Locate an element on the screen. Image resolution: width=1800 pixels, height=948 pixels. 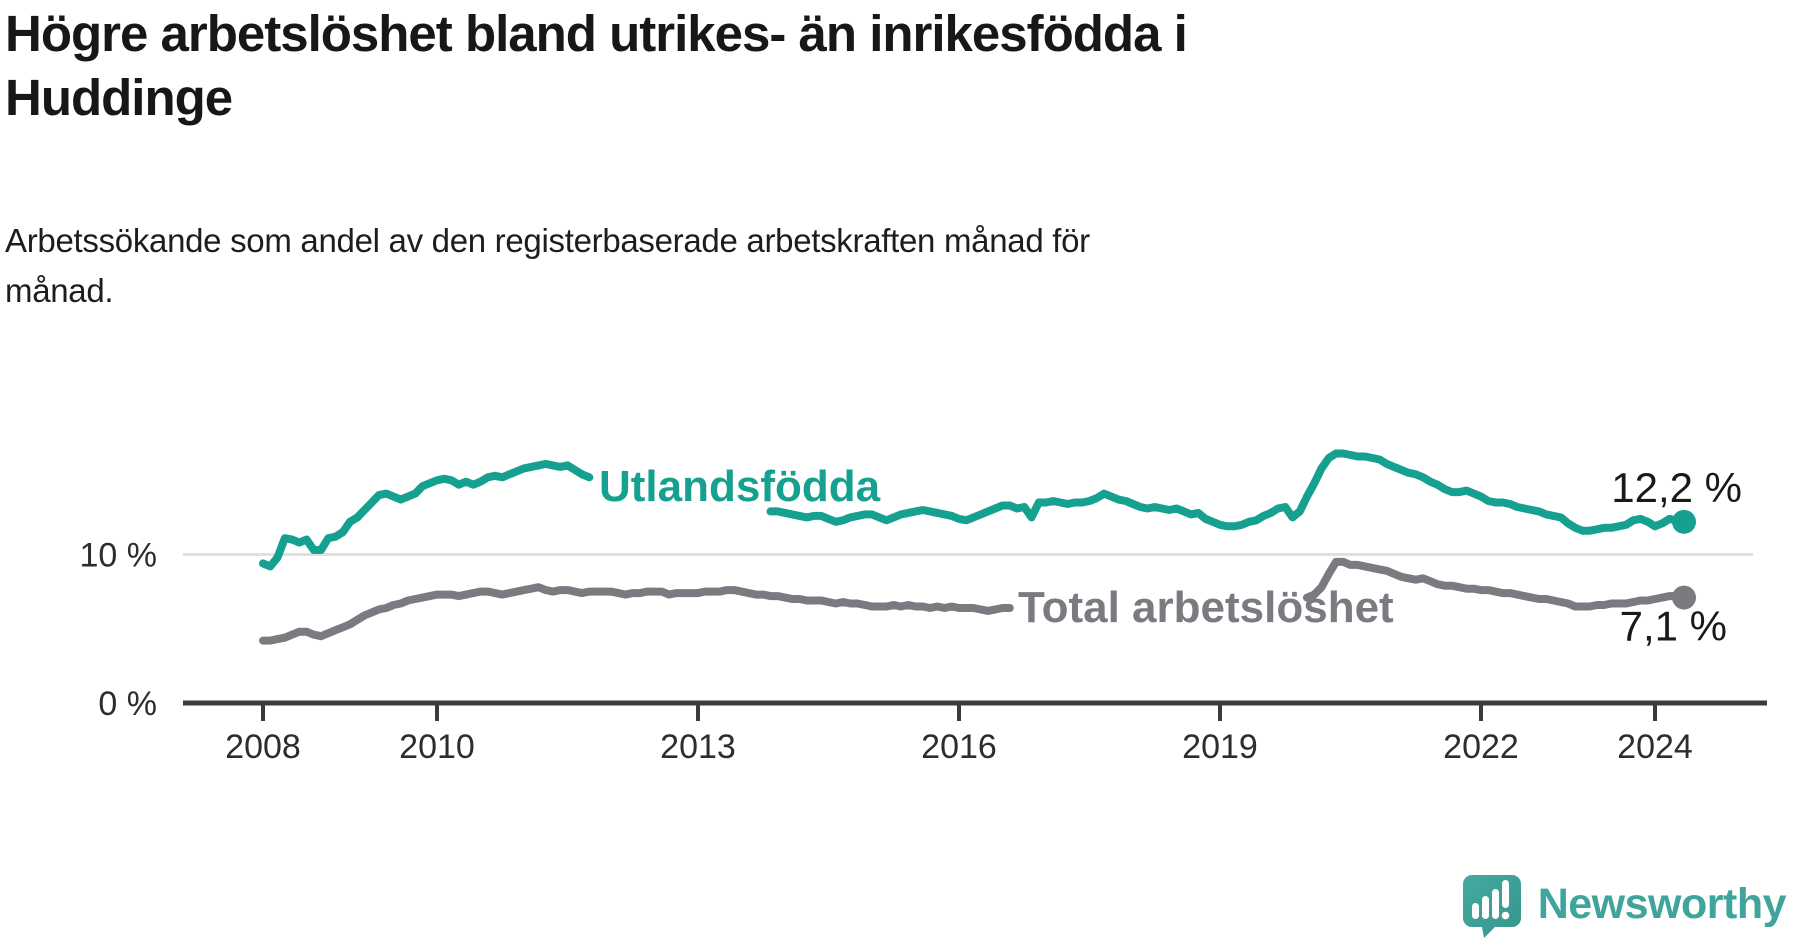
x-tick-label-2013: 2013 is located at coordinates (698, 747).